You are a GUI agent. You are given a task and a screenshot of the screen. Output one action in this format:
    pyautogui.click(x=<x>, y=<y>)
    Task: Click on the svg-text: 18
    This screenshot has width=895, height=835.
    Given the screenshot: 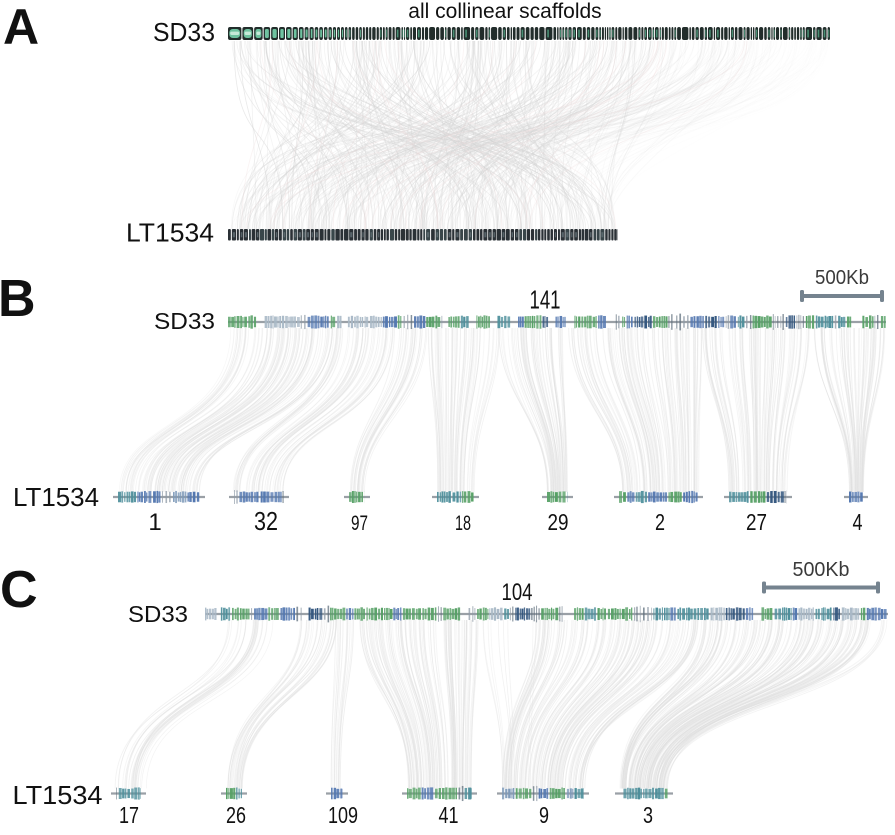 What is the action you would take?
    pyautogui.click(x=463, y=523)
    